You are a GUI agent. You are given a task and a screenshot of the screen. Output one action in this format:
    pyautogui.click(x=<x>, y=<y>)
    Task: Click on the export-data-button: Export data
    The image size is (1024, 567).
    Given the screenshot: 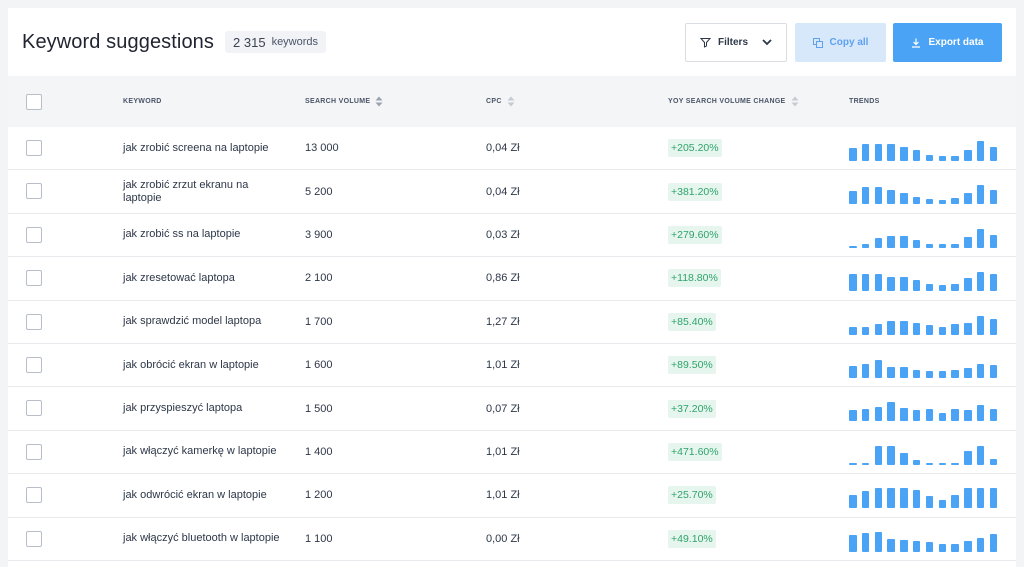 What is the action you would take?
    pyautogui.click(x=947, y=42)
    